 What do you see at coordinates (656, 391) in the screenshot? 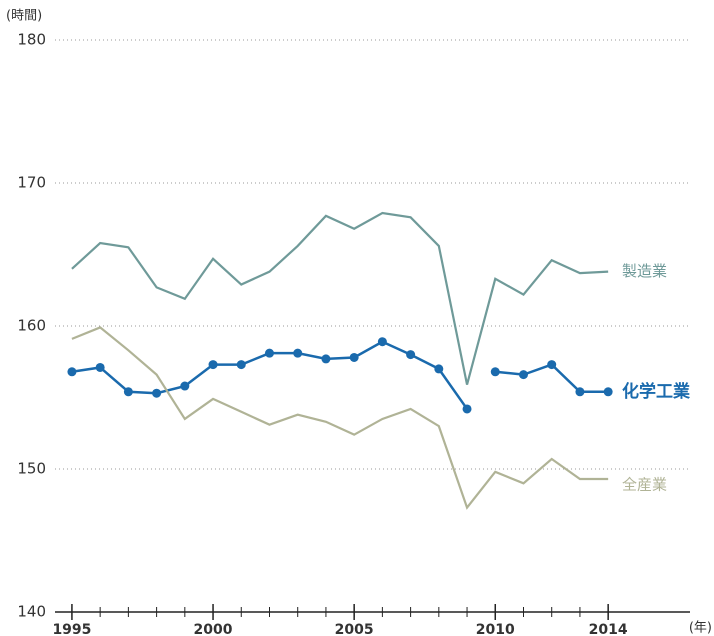
I see `series-label: 化学工業` at bounding box center [656, 391].